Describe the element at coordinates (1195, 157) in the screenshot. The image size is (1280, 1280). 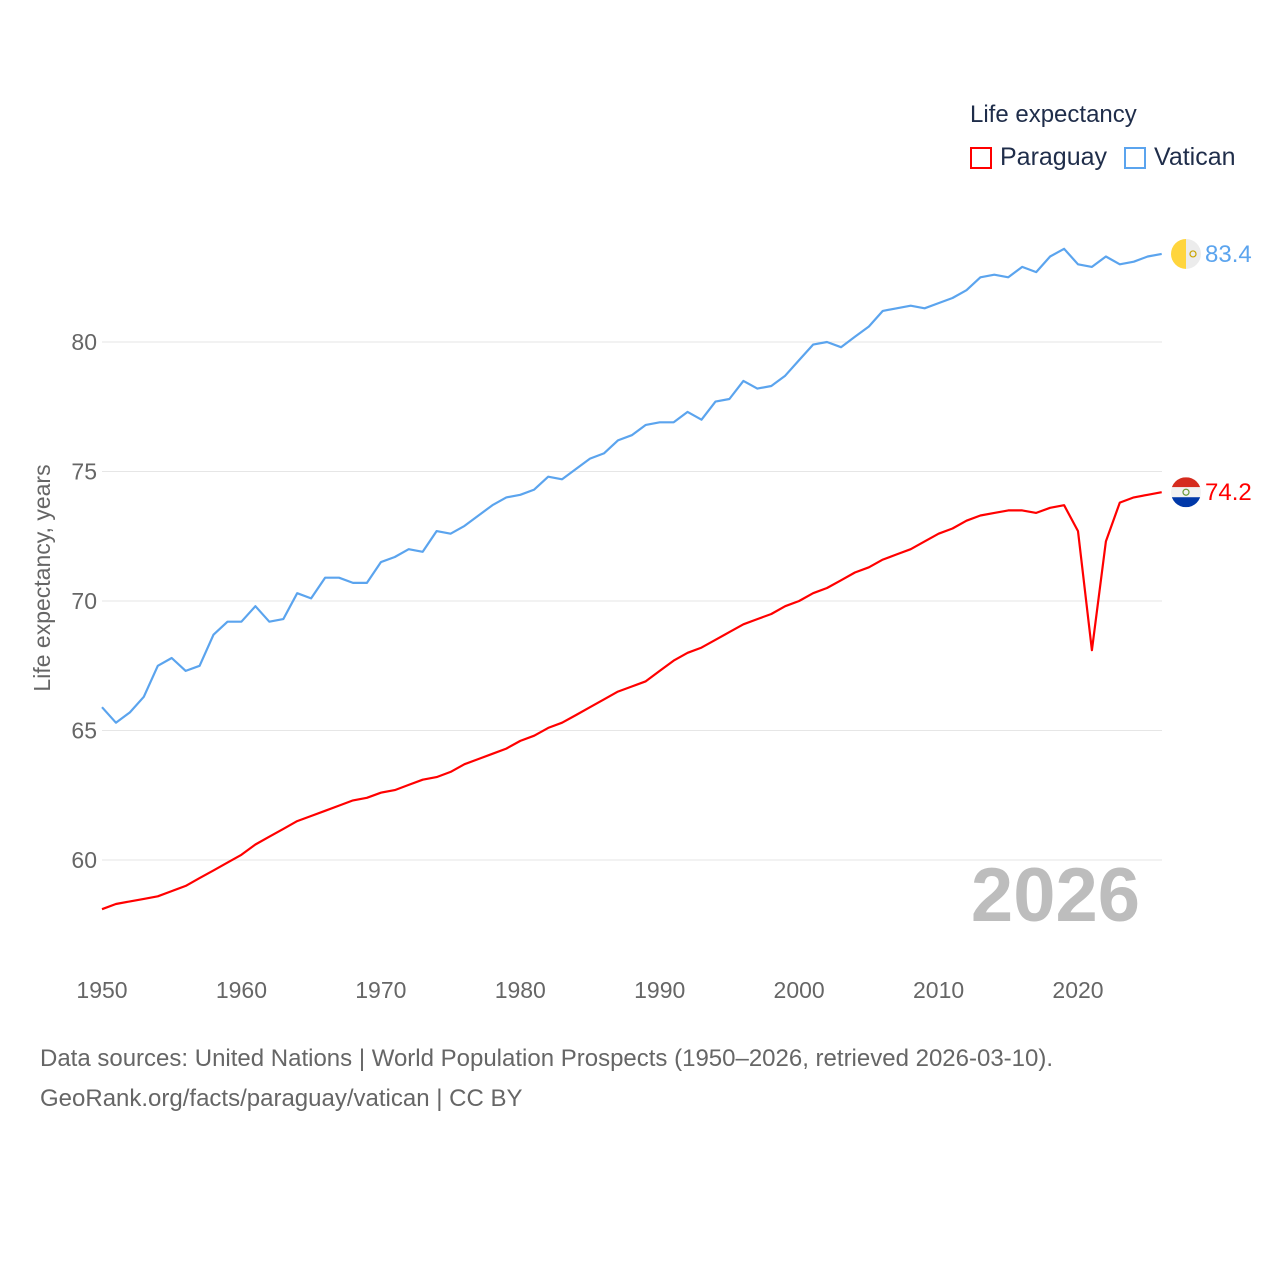
I see `legend-label: Vatican` at that location.